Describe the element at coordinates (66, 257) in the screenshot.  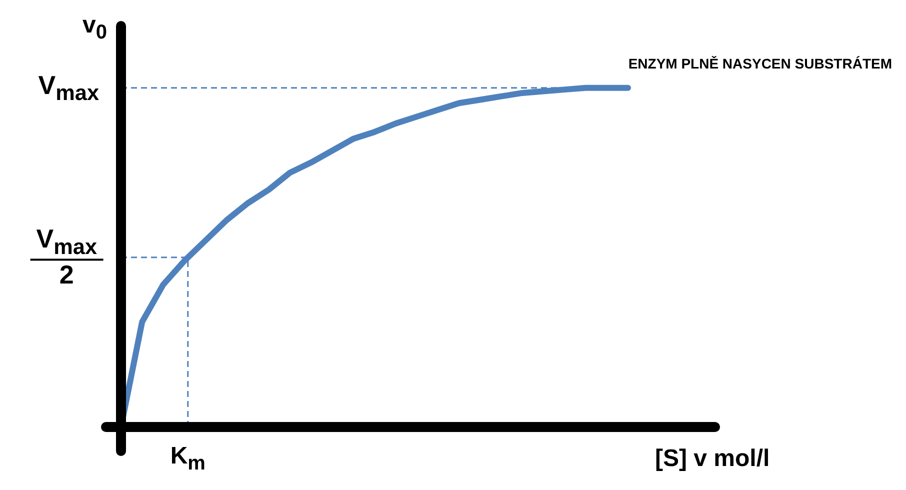
I see `ref-line-label: V$_{max}$ 2` at that location.